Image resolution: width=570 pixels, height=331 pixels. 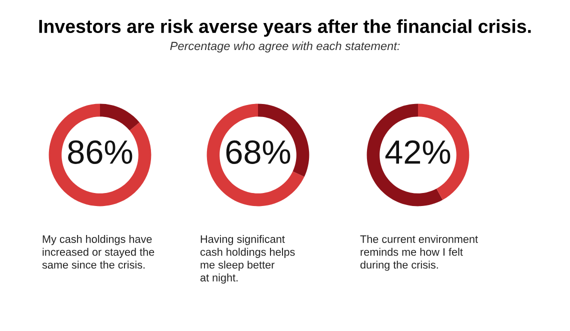 What do you see at coordinates (419, 253) in the screenshot?
I see `text: The current environment reminds me how I felt during the crisis.` at bounding box center [419, 253].